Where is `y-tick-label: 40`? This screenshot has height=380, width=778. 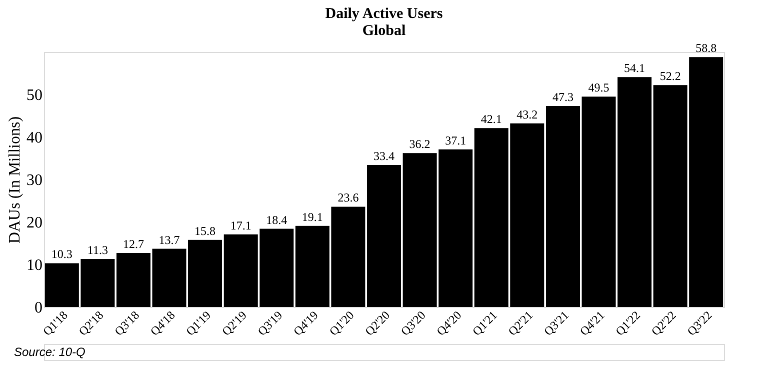
y-tick-label: 40 is located at coordinates (34, 138).